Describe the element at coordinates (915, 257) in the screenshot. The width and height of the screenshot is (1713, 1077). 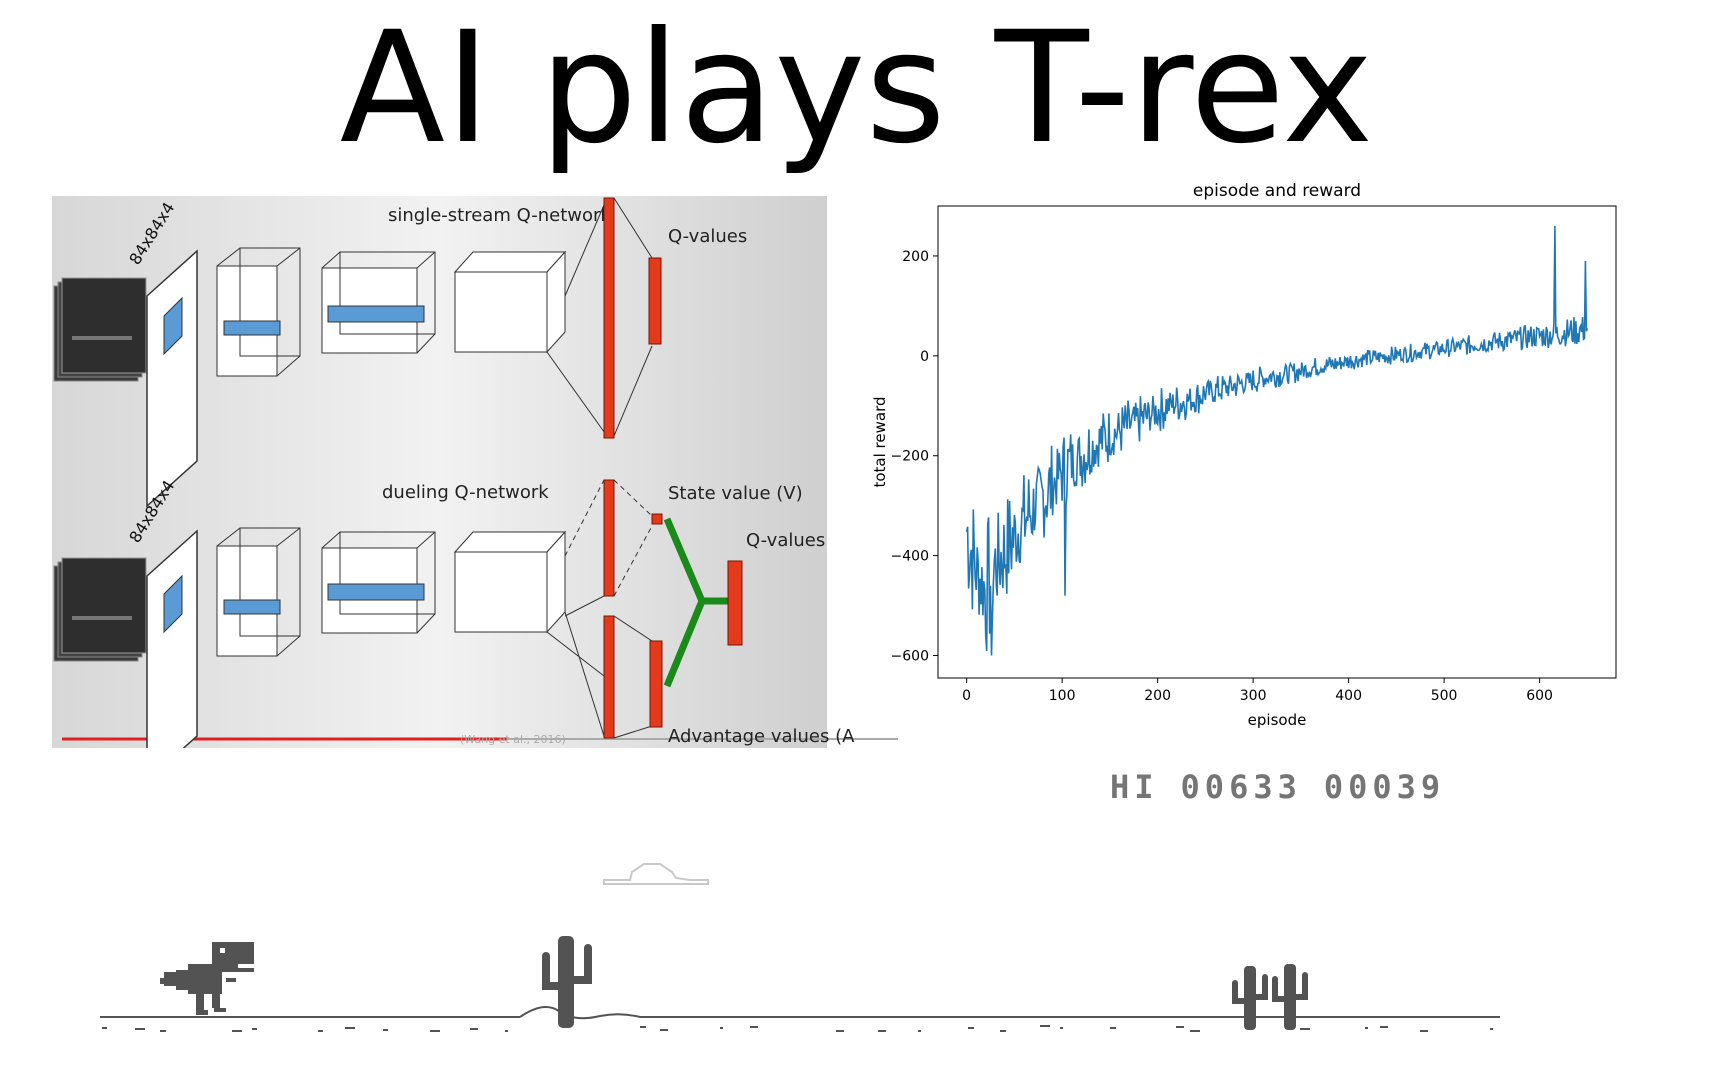
I see `y-tick-label: 200` at that location.